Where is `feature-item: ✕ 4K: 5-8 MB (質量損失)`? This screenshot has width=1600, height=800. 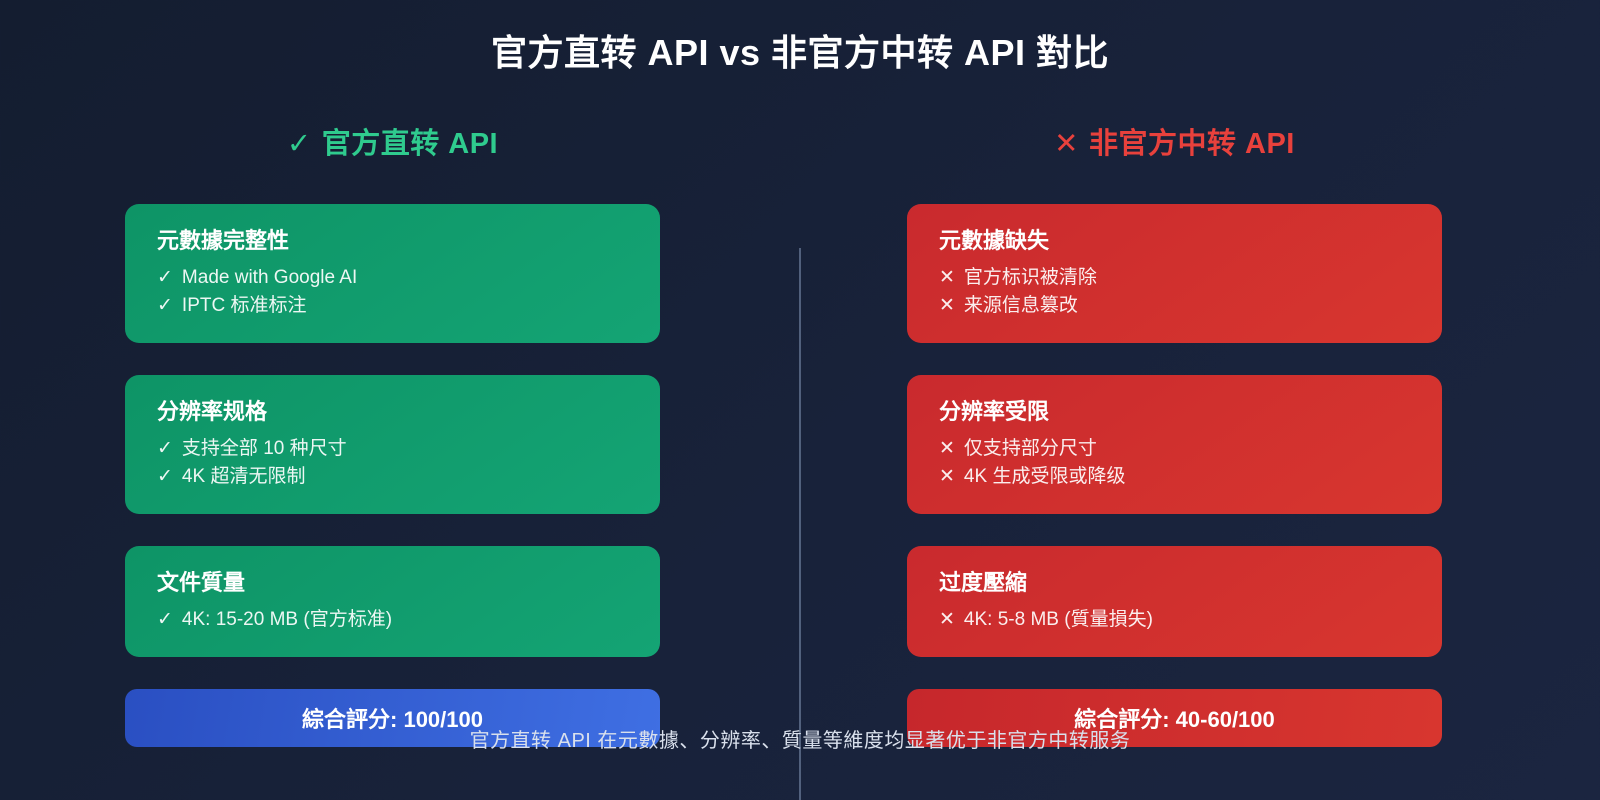
feature-item: ✕ 4K: 5-8 MB (質量損失) is located at coordinates (1174, 620).